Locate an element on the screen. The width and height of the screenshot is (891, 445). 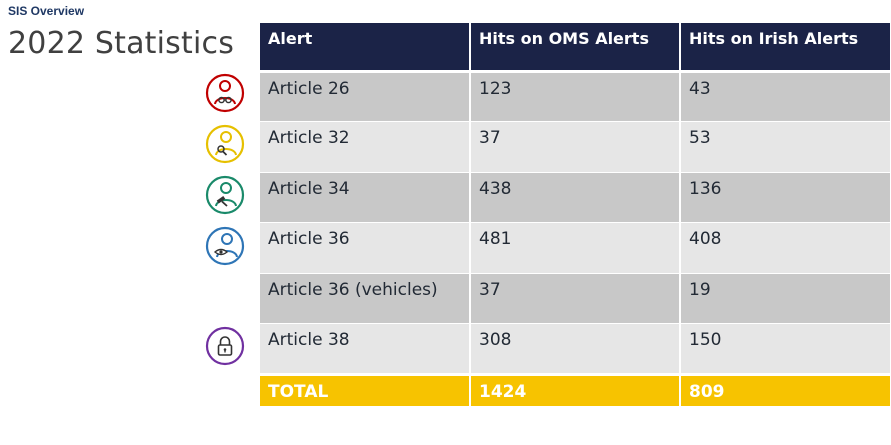
irish-hits-cell: 53 is located at coordinates (785, 147).